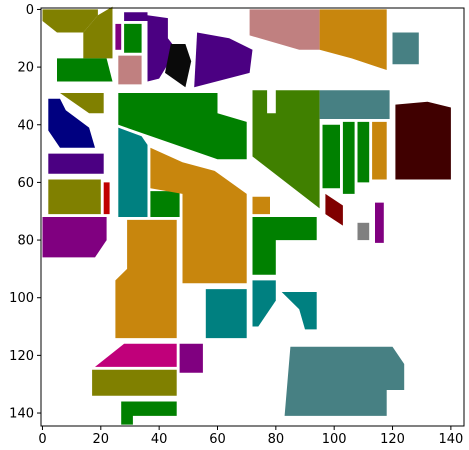  Describe the element at coordinates (21, 356) in the screenshot. I see `y-tick-label: 120` at that location.